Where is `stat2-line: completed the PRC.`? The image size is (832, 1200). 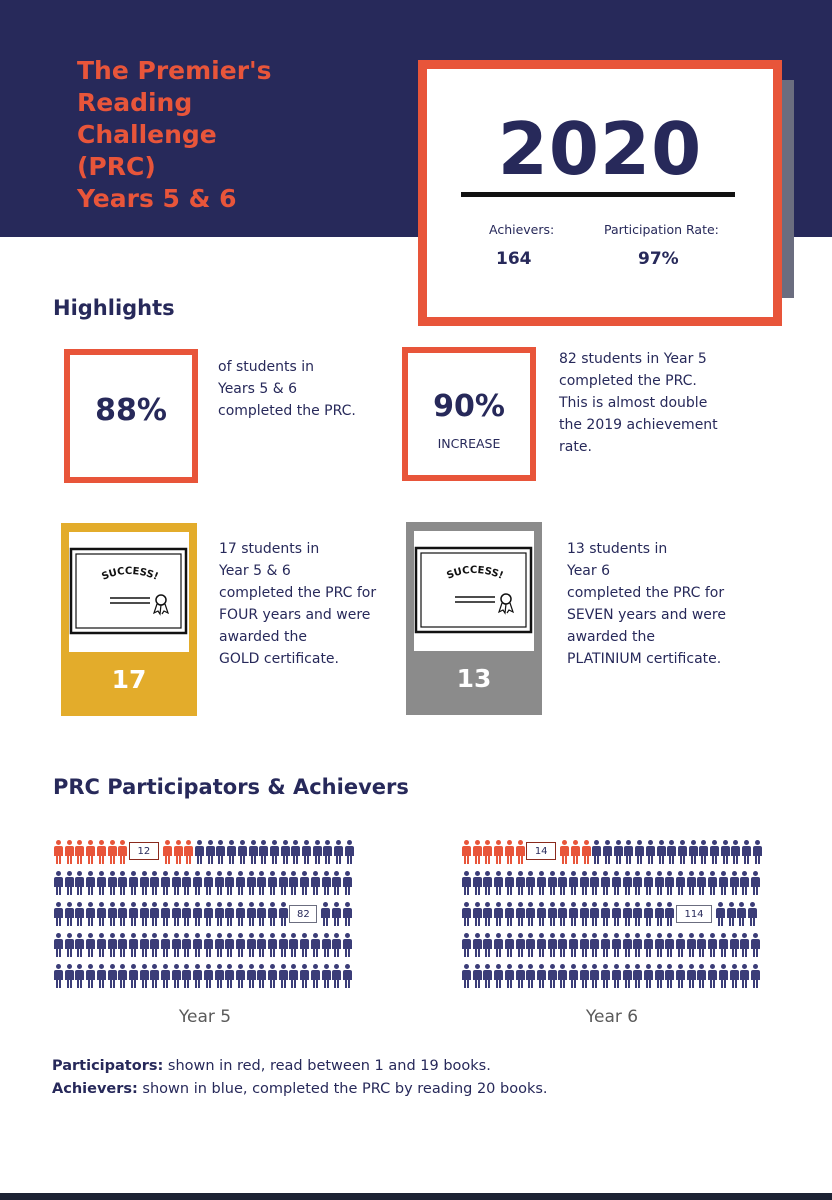 stat2-line: completed the PRC. is located at coordinates (628, 381).